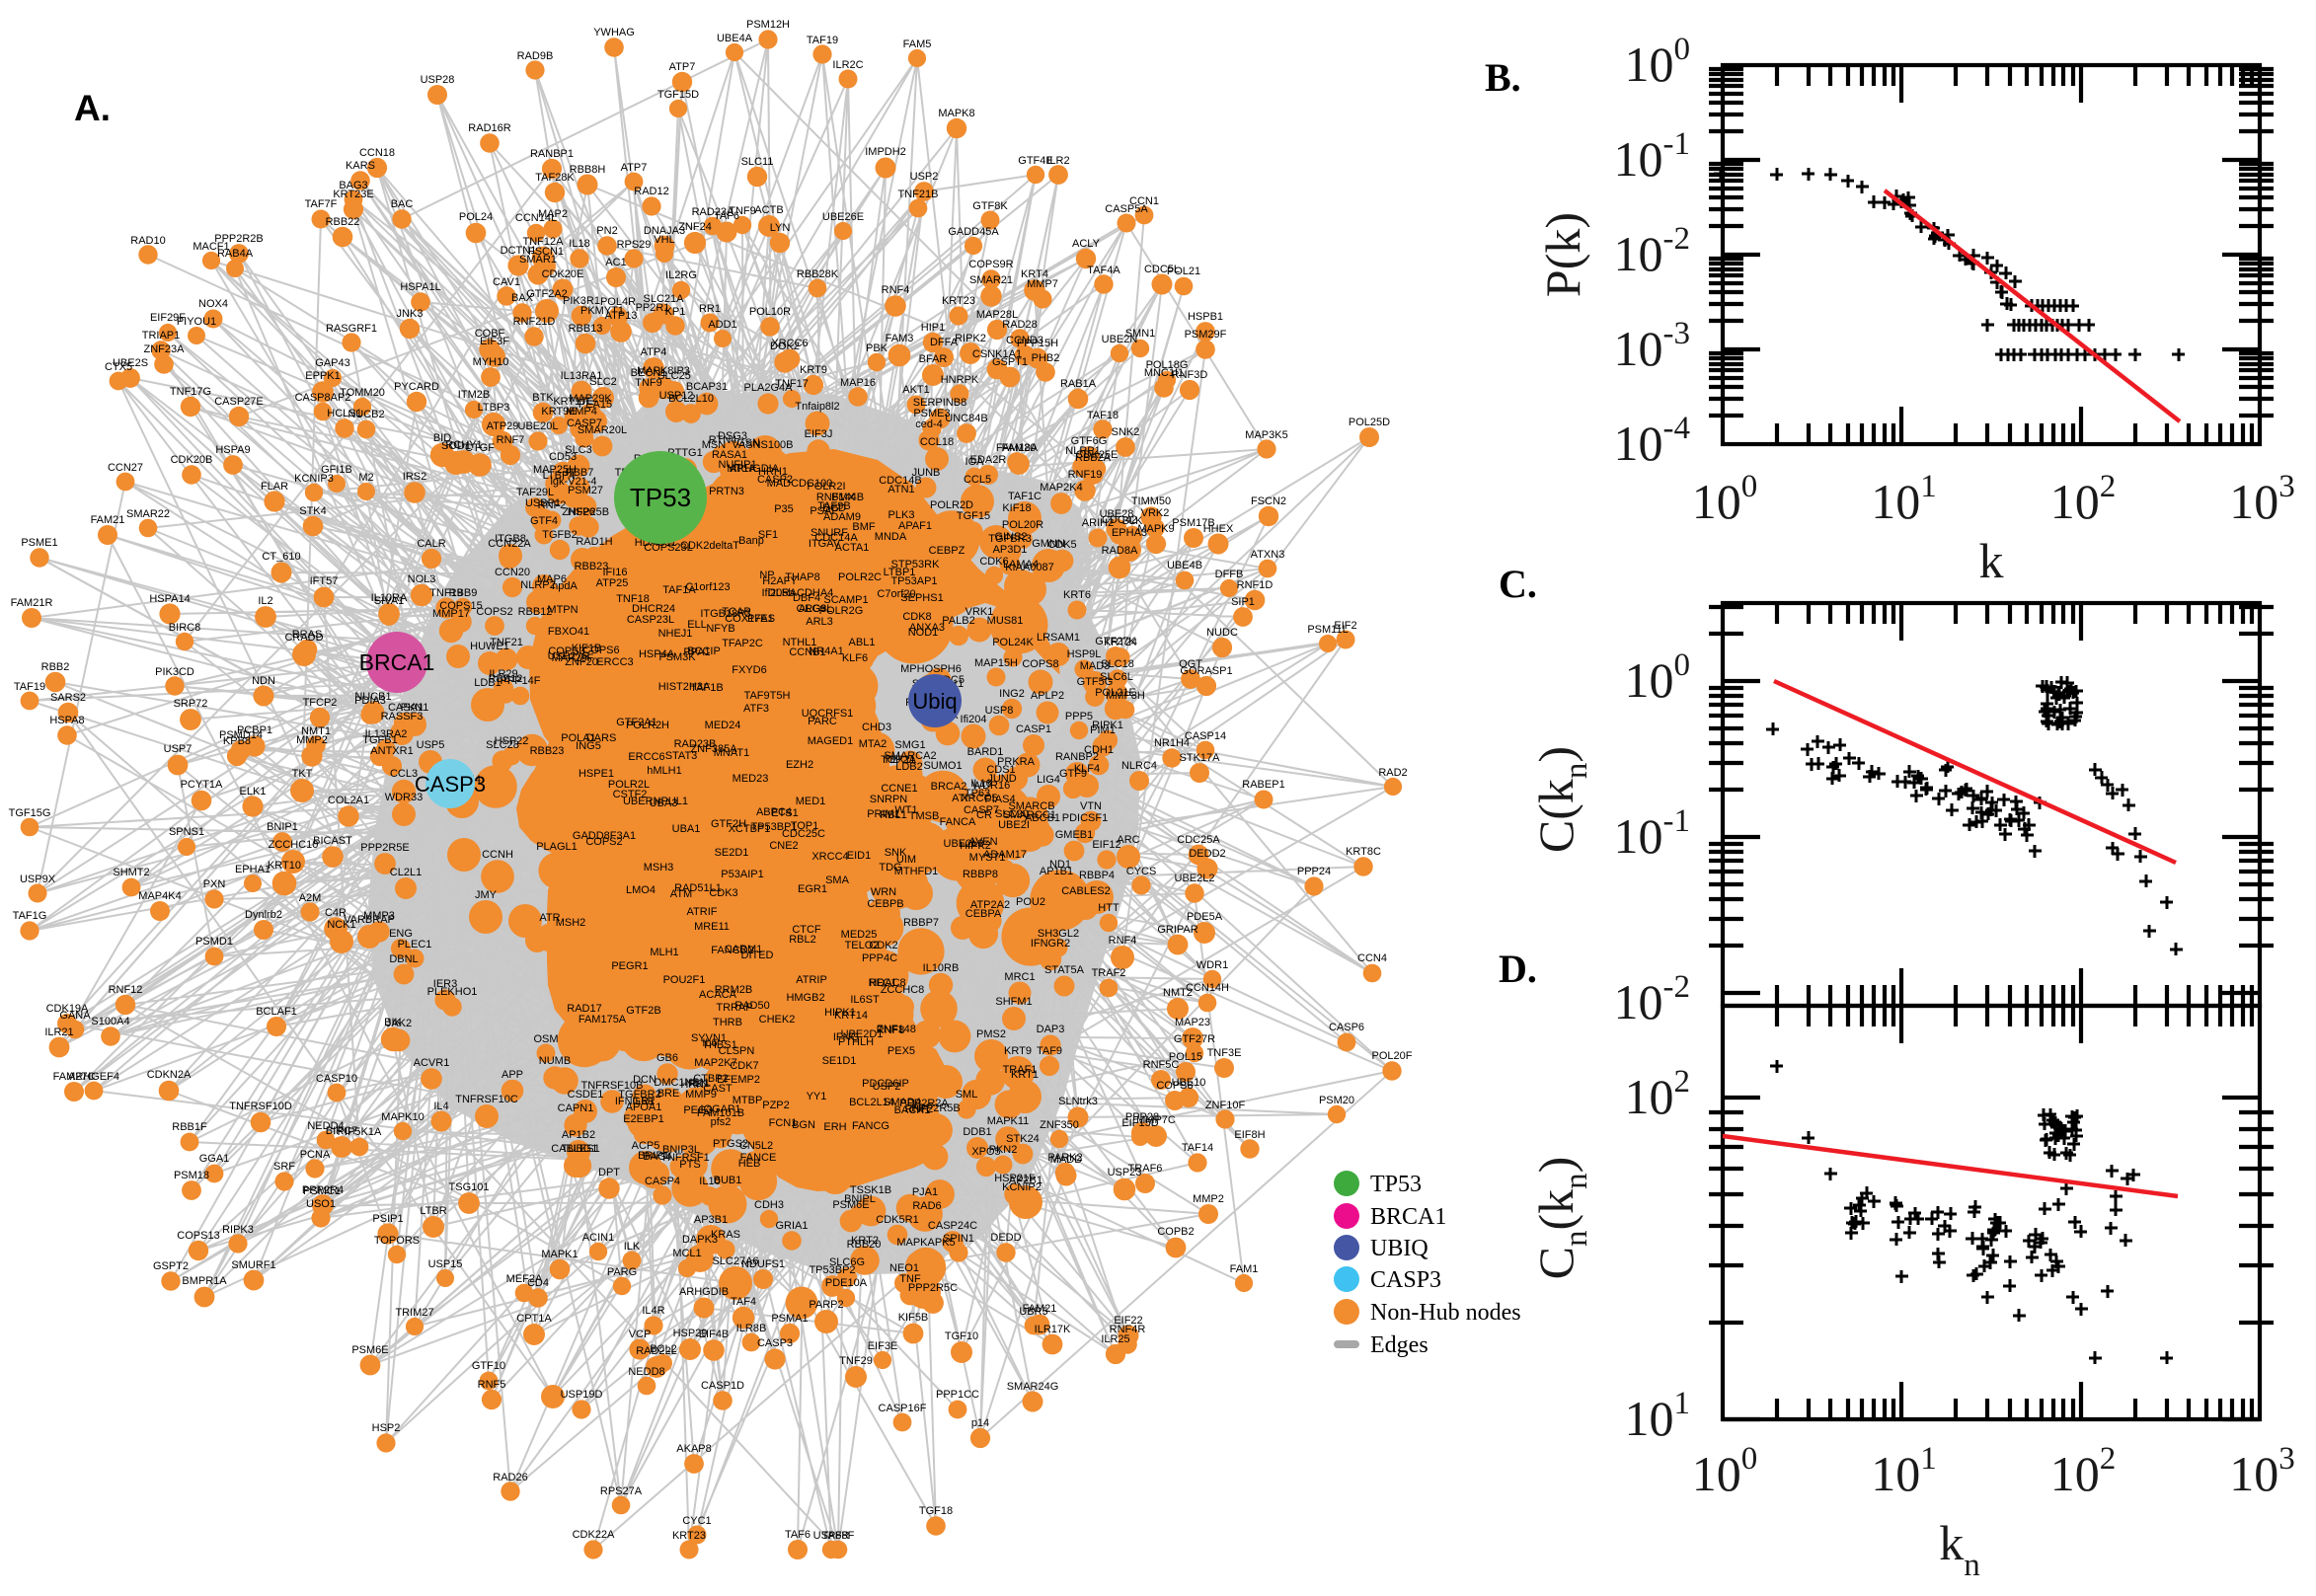  I want to click on svg-text: NDUFS1, so click(763, 1264).